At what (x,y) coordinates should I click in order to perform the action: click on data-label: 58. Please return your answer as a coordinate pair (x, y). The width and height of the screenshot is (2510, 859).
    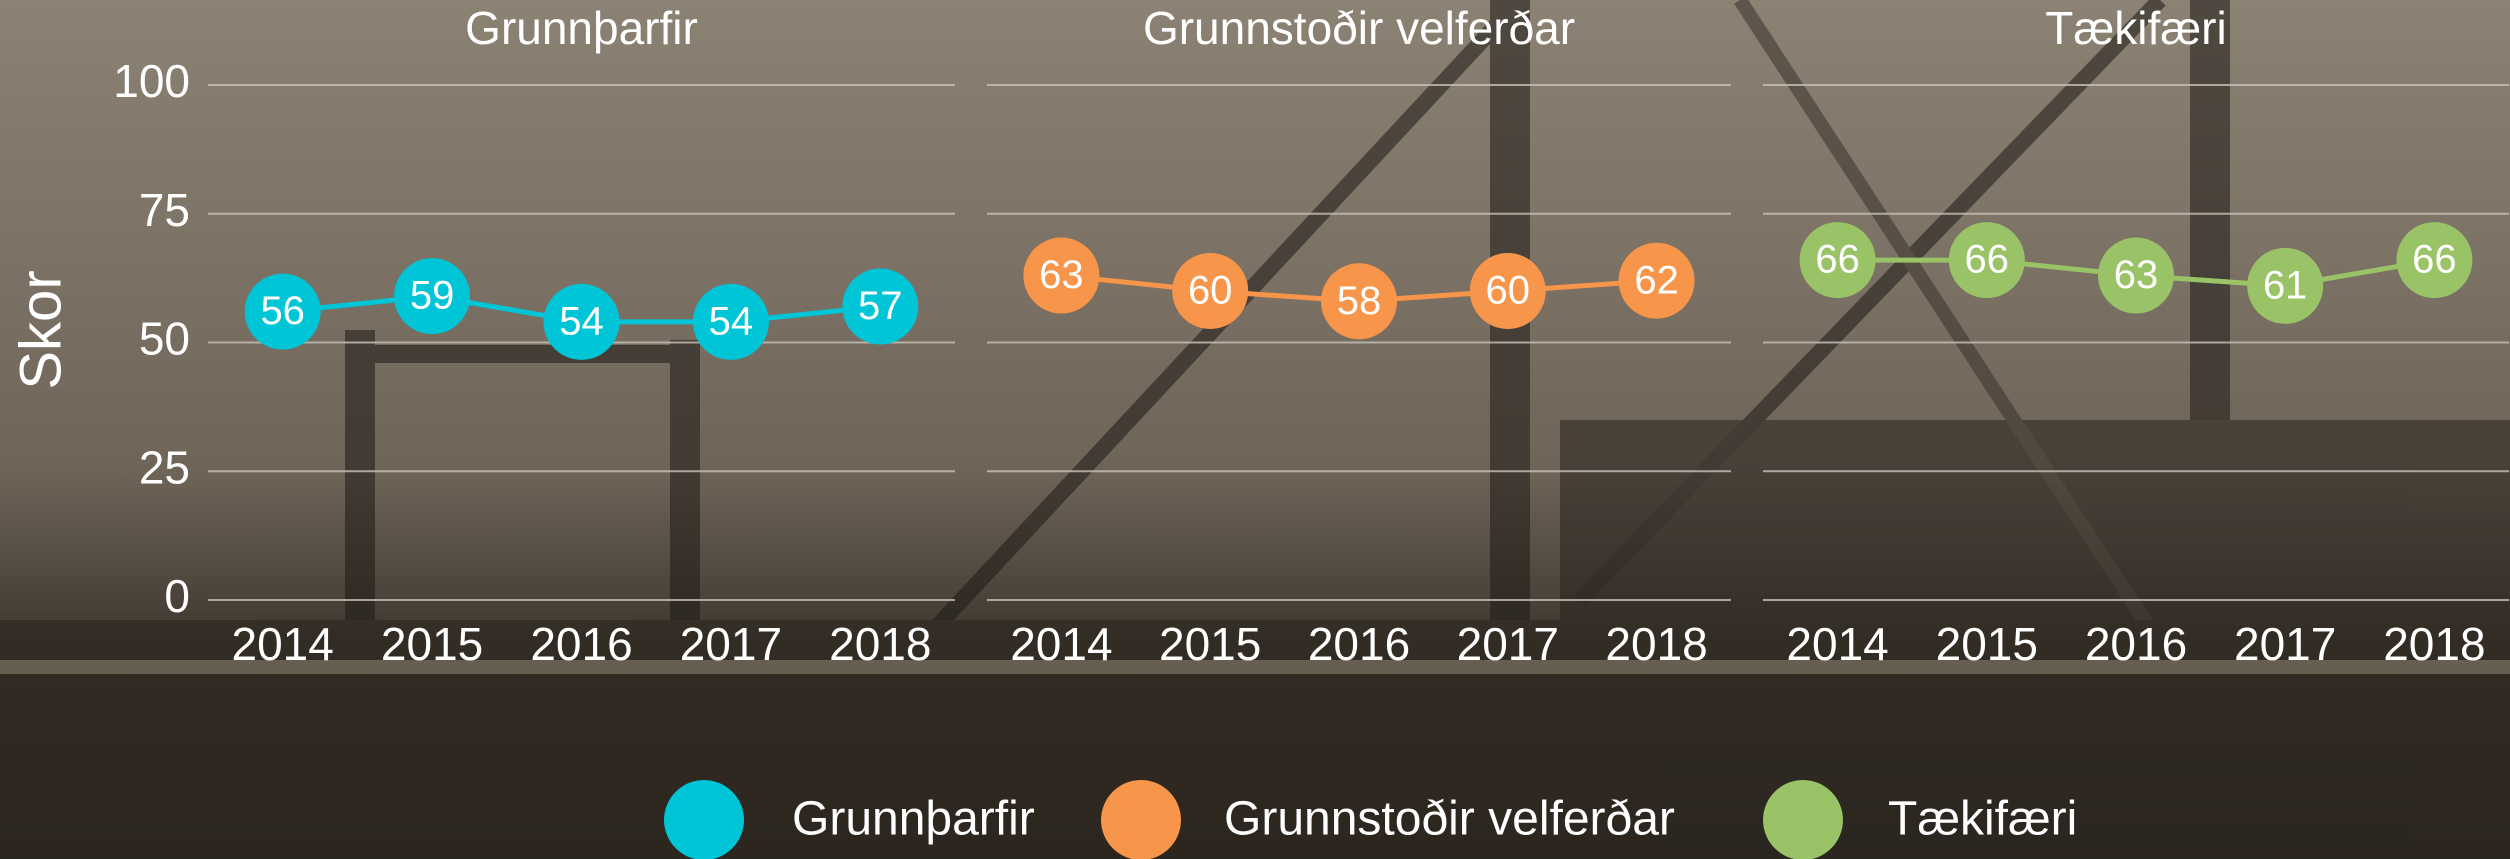
    Looking at the image, I should click on (1359, 301).